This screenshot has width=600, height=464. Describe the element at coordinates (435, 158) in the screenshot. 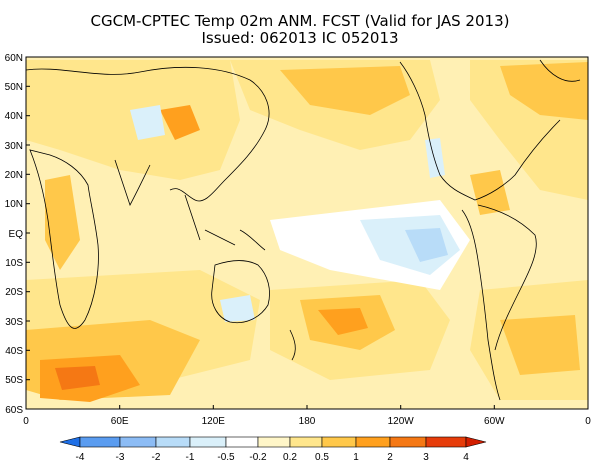

I see `cool1-north-america-west` at that location.